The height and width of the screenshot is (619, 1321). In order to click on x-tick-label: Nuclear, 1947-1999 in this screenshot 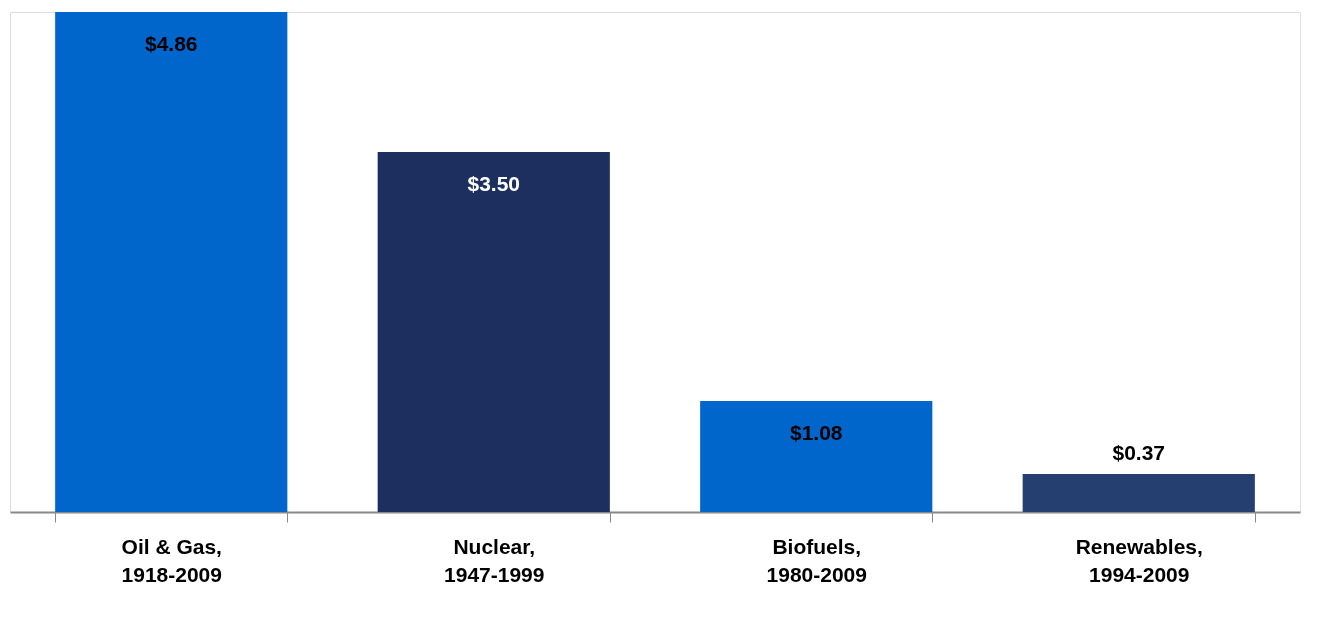, I will do `click(494, 560)`.